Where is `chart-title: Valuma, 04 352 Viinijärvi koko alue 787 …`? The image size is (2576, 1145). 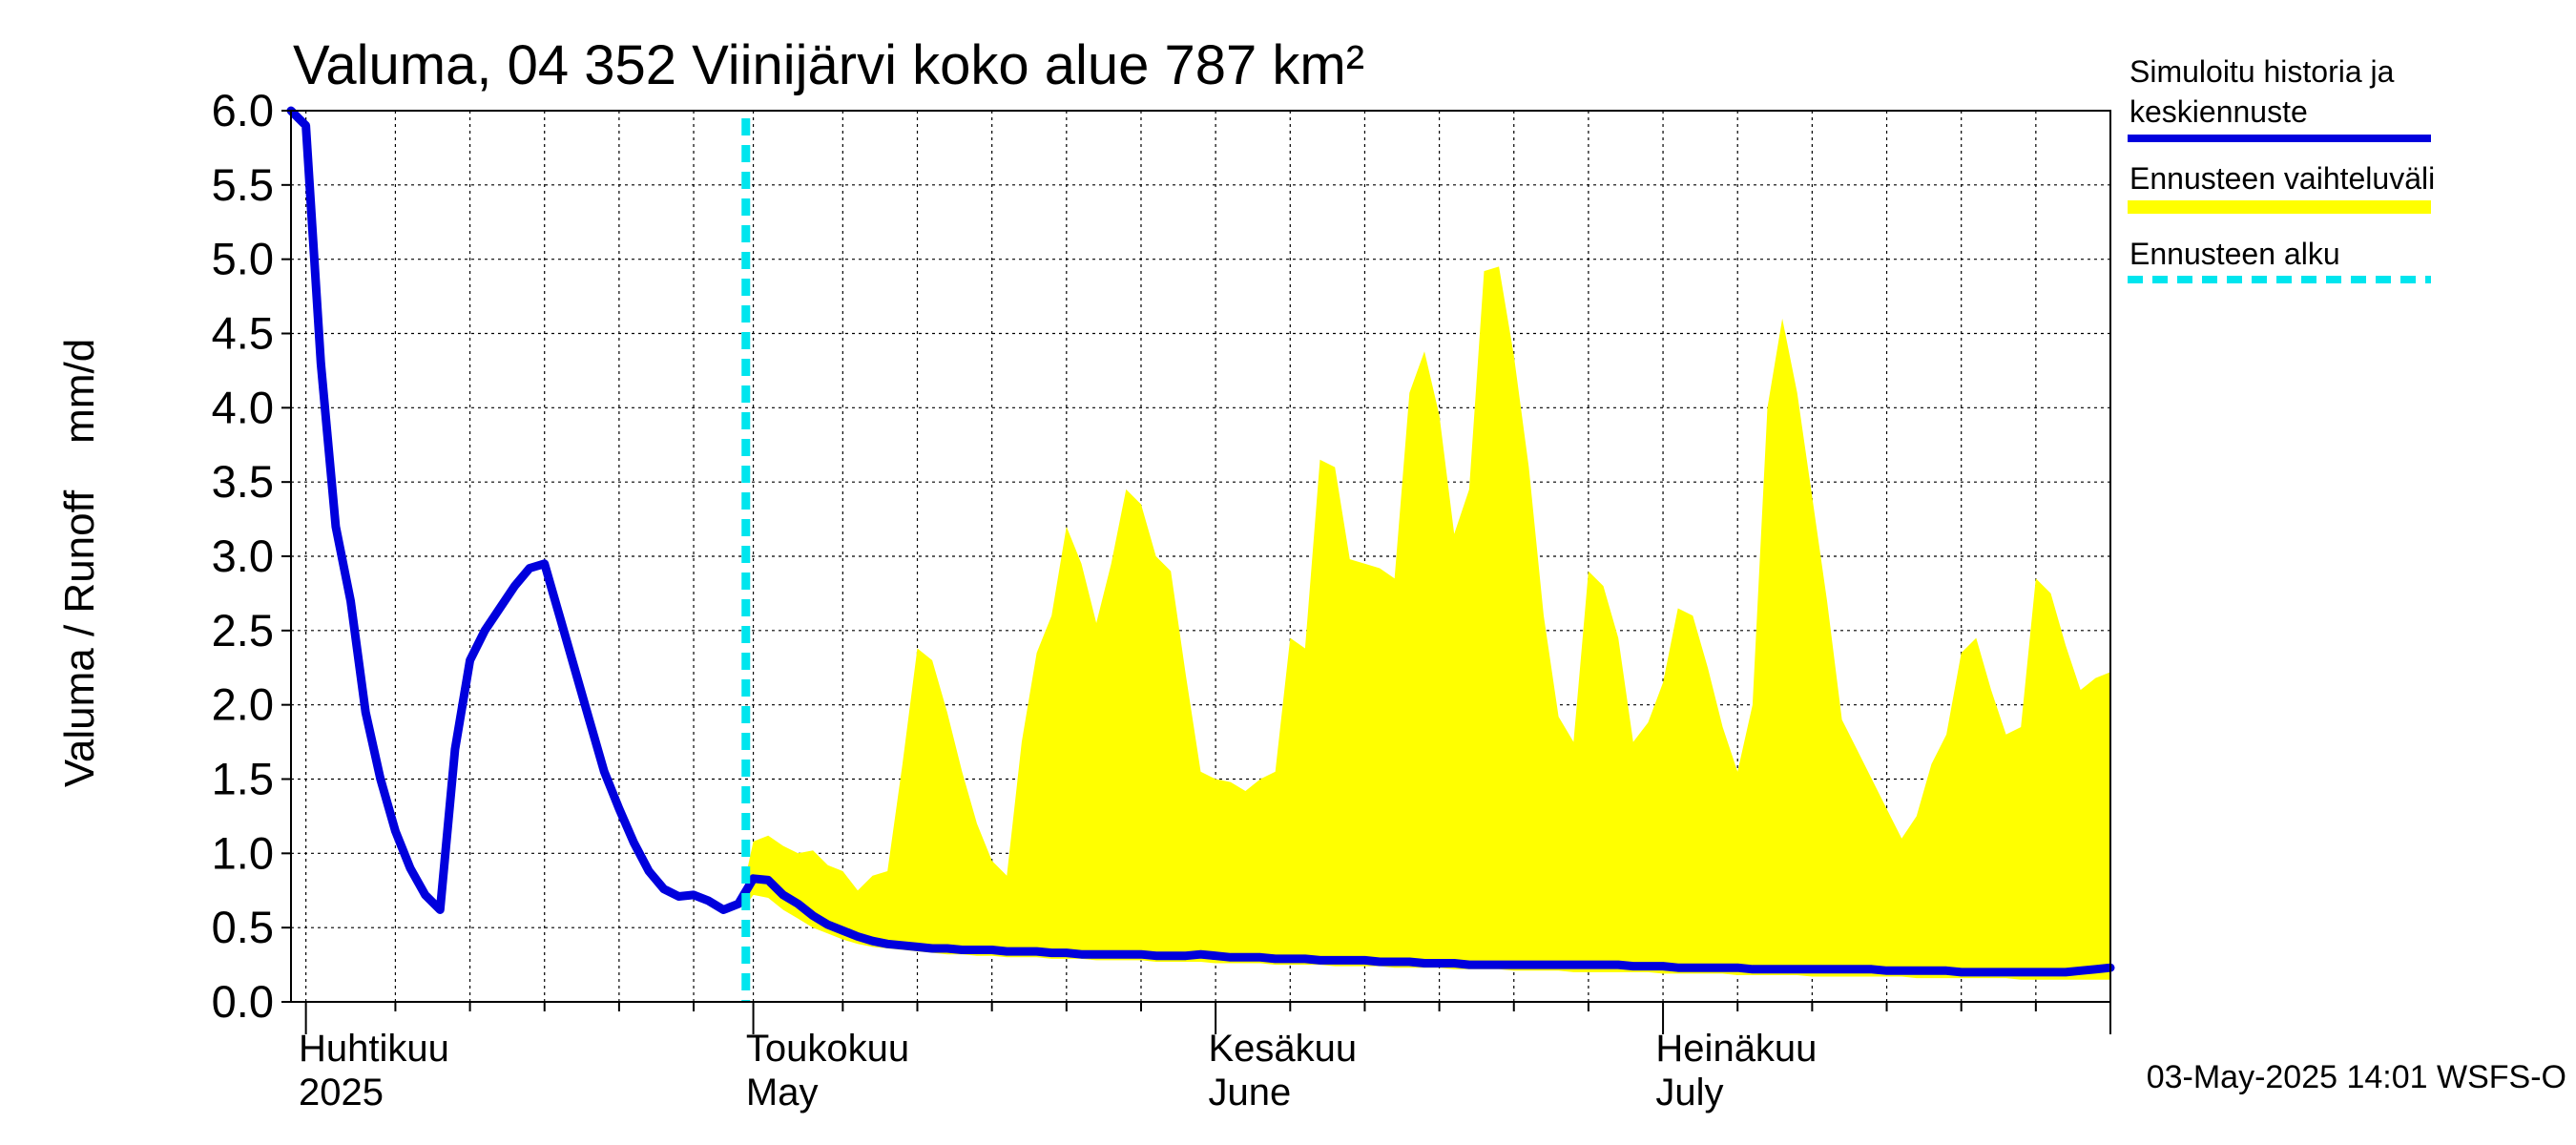
chart-title: Valuma, 04 352 Viinijärvi koko alue 787 … is located at coordinates (828, 65).